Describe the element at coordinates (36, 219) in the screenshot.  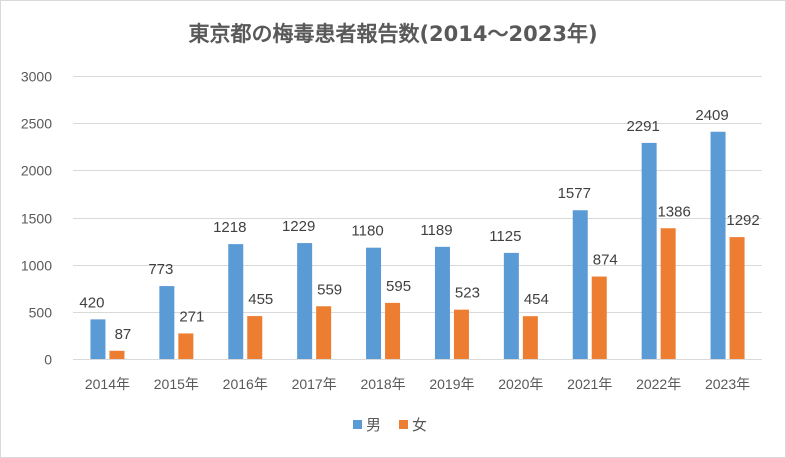
I see `y-tick-label: 1500` at that location.